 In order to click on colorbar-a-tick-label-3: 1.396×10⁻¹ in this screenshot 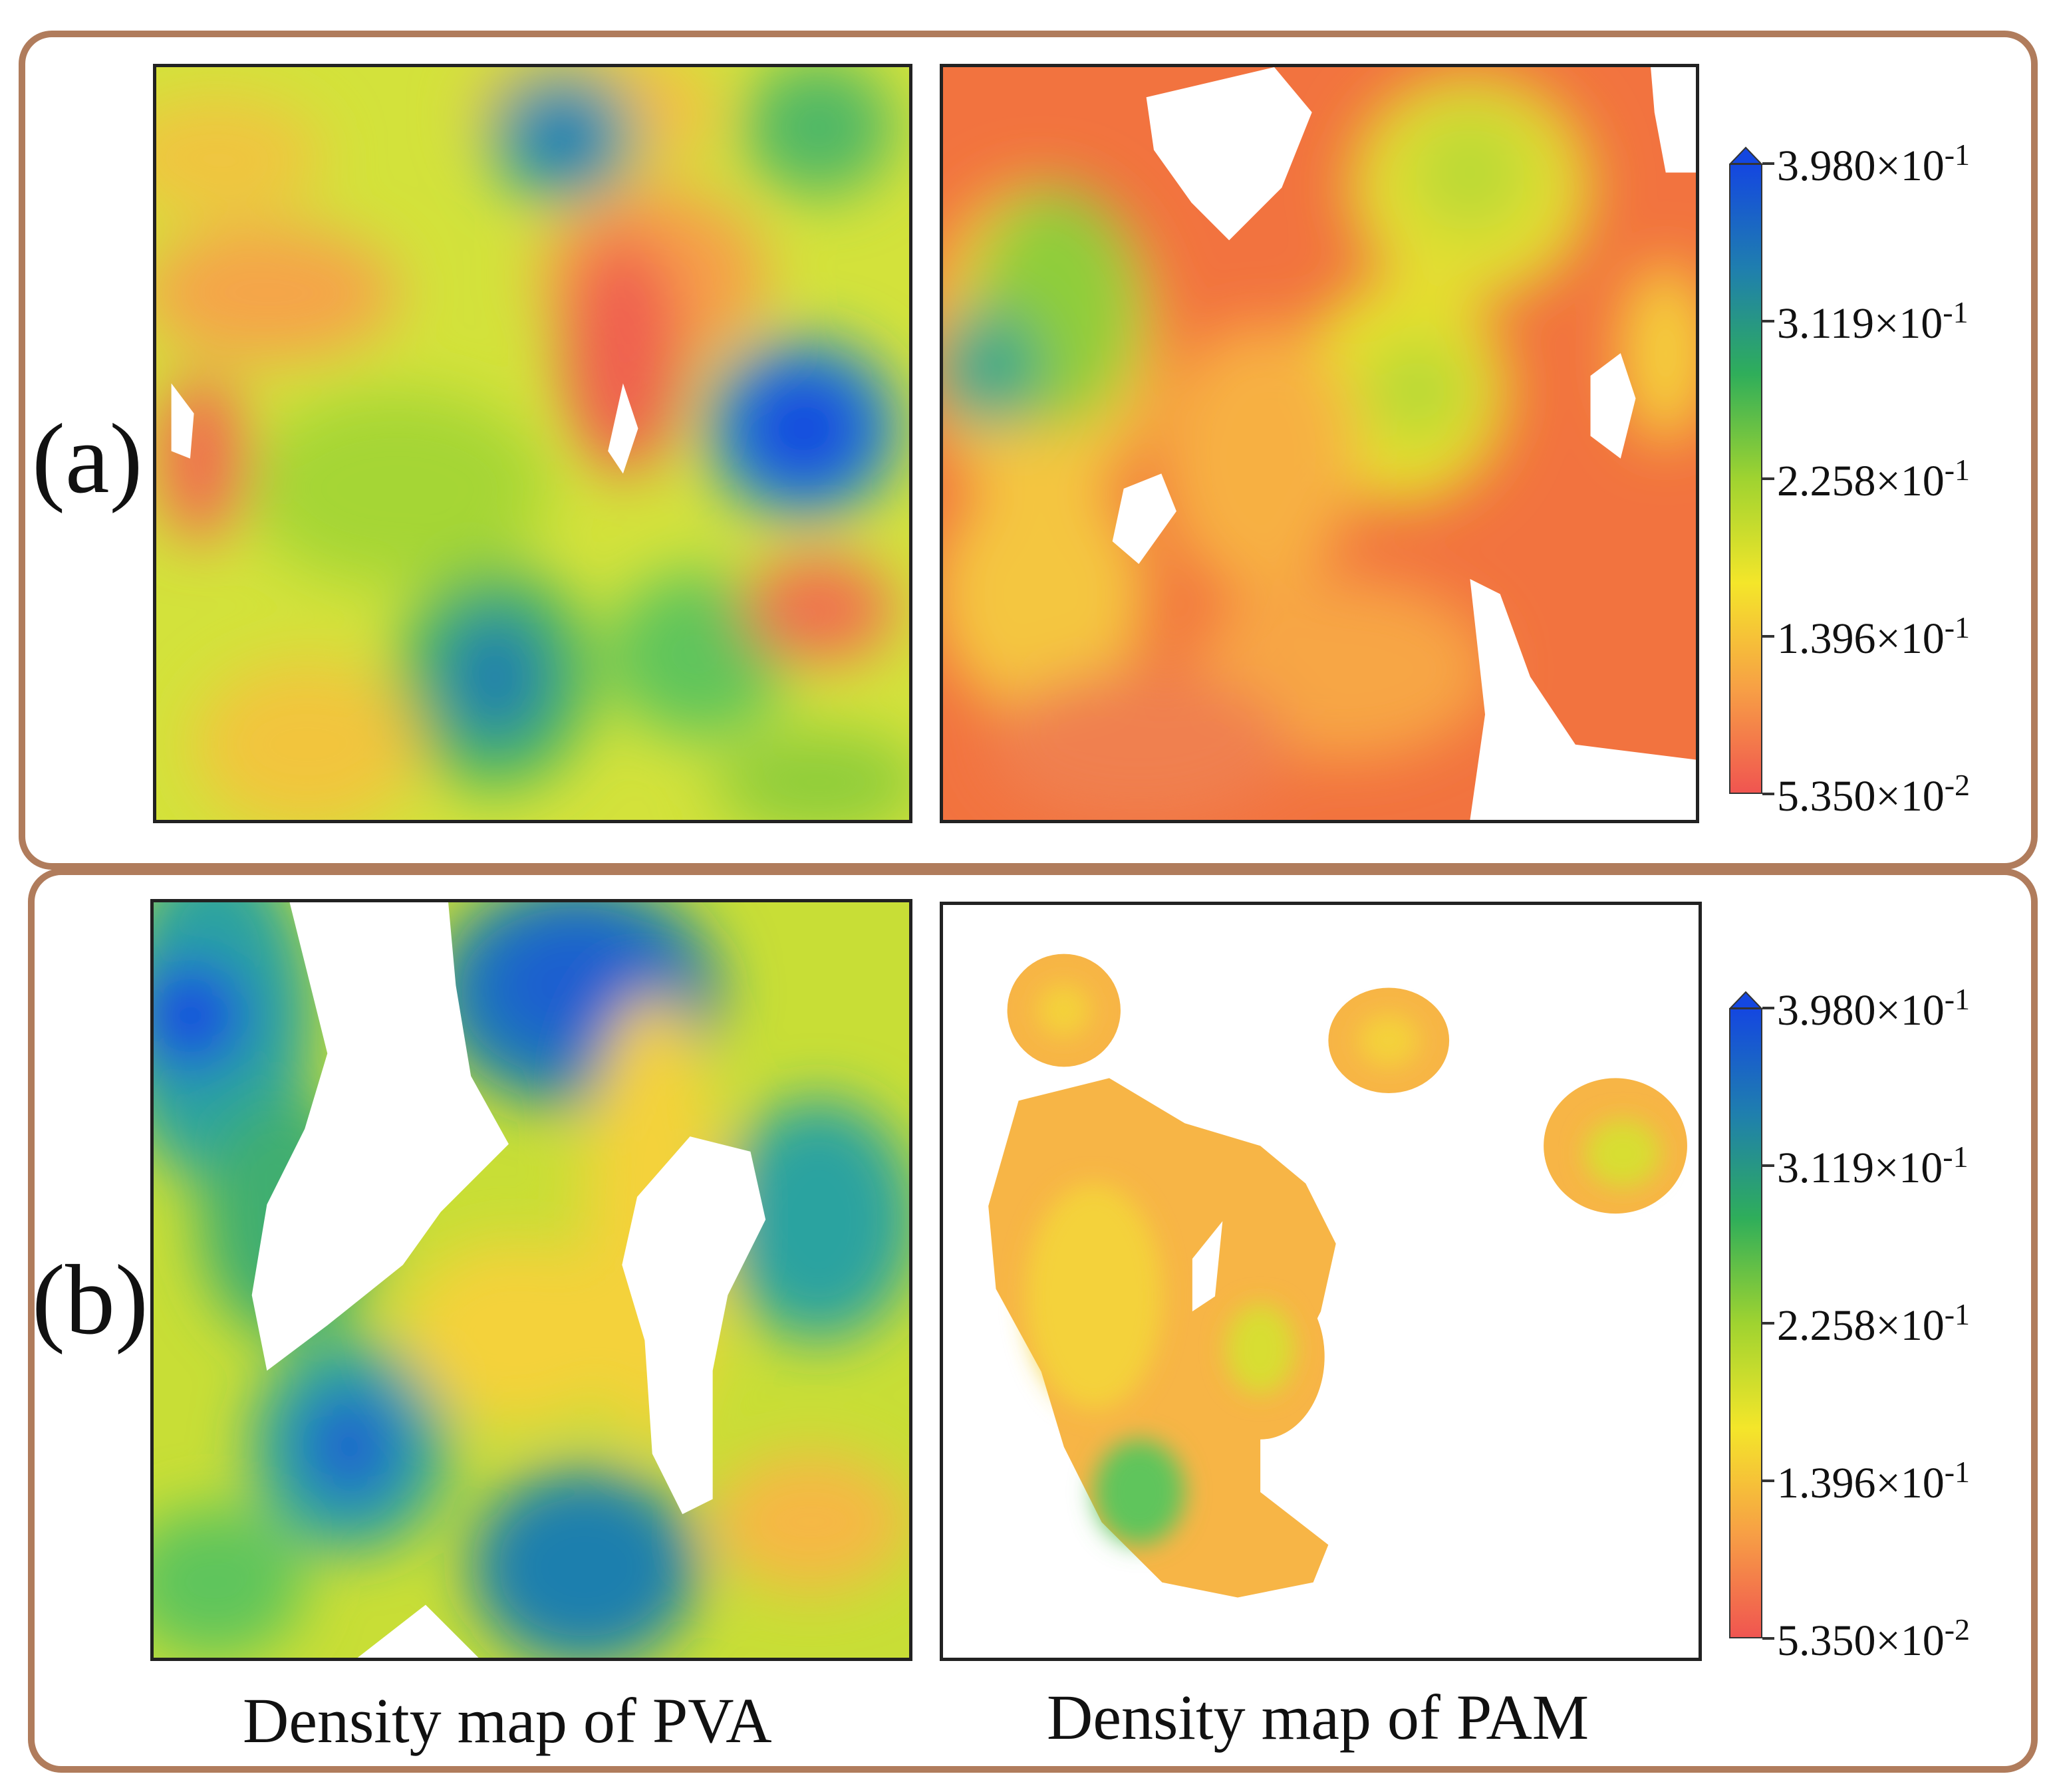, I will do `click(1874, 637)`.